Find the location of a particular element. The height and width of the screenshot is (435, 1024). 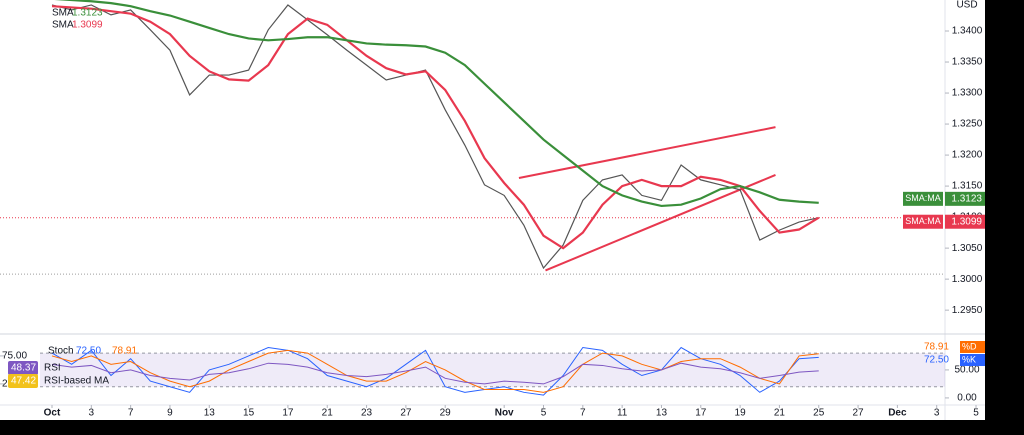

tag-name: %K is located at coordinates (969, 359).